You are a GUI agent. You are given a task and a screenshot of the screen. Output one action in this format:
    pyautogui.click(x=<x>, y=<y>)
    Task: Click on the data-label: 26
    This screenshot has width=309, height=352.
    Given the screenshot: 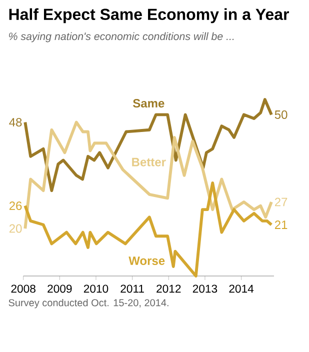 What is the action you would take?
    pyautogui.click(x=15, y=206)
    